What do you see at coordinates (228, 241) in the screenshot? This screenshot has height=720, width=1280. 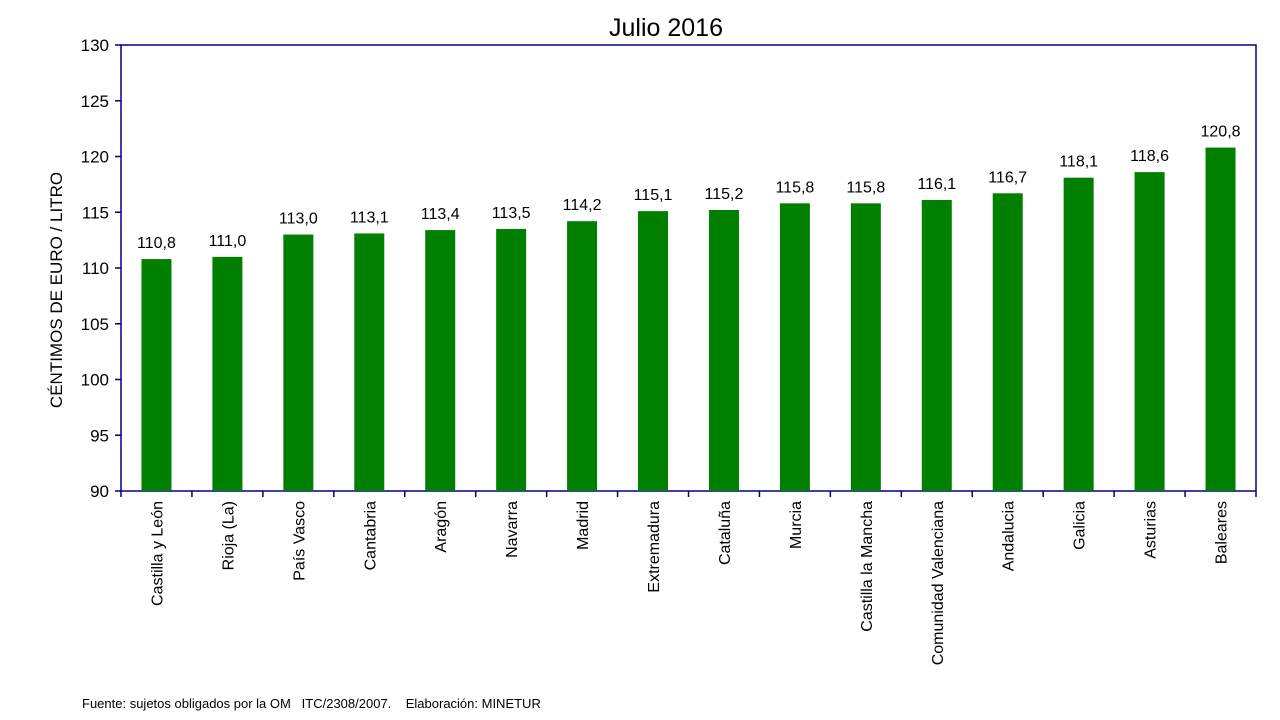 I see `data-label: 111,0` at bounding box center [228, 241].